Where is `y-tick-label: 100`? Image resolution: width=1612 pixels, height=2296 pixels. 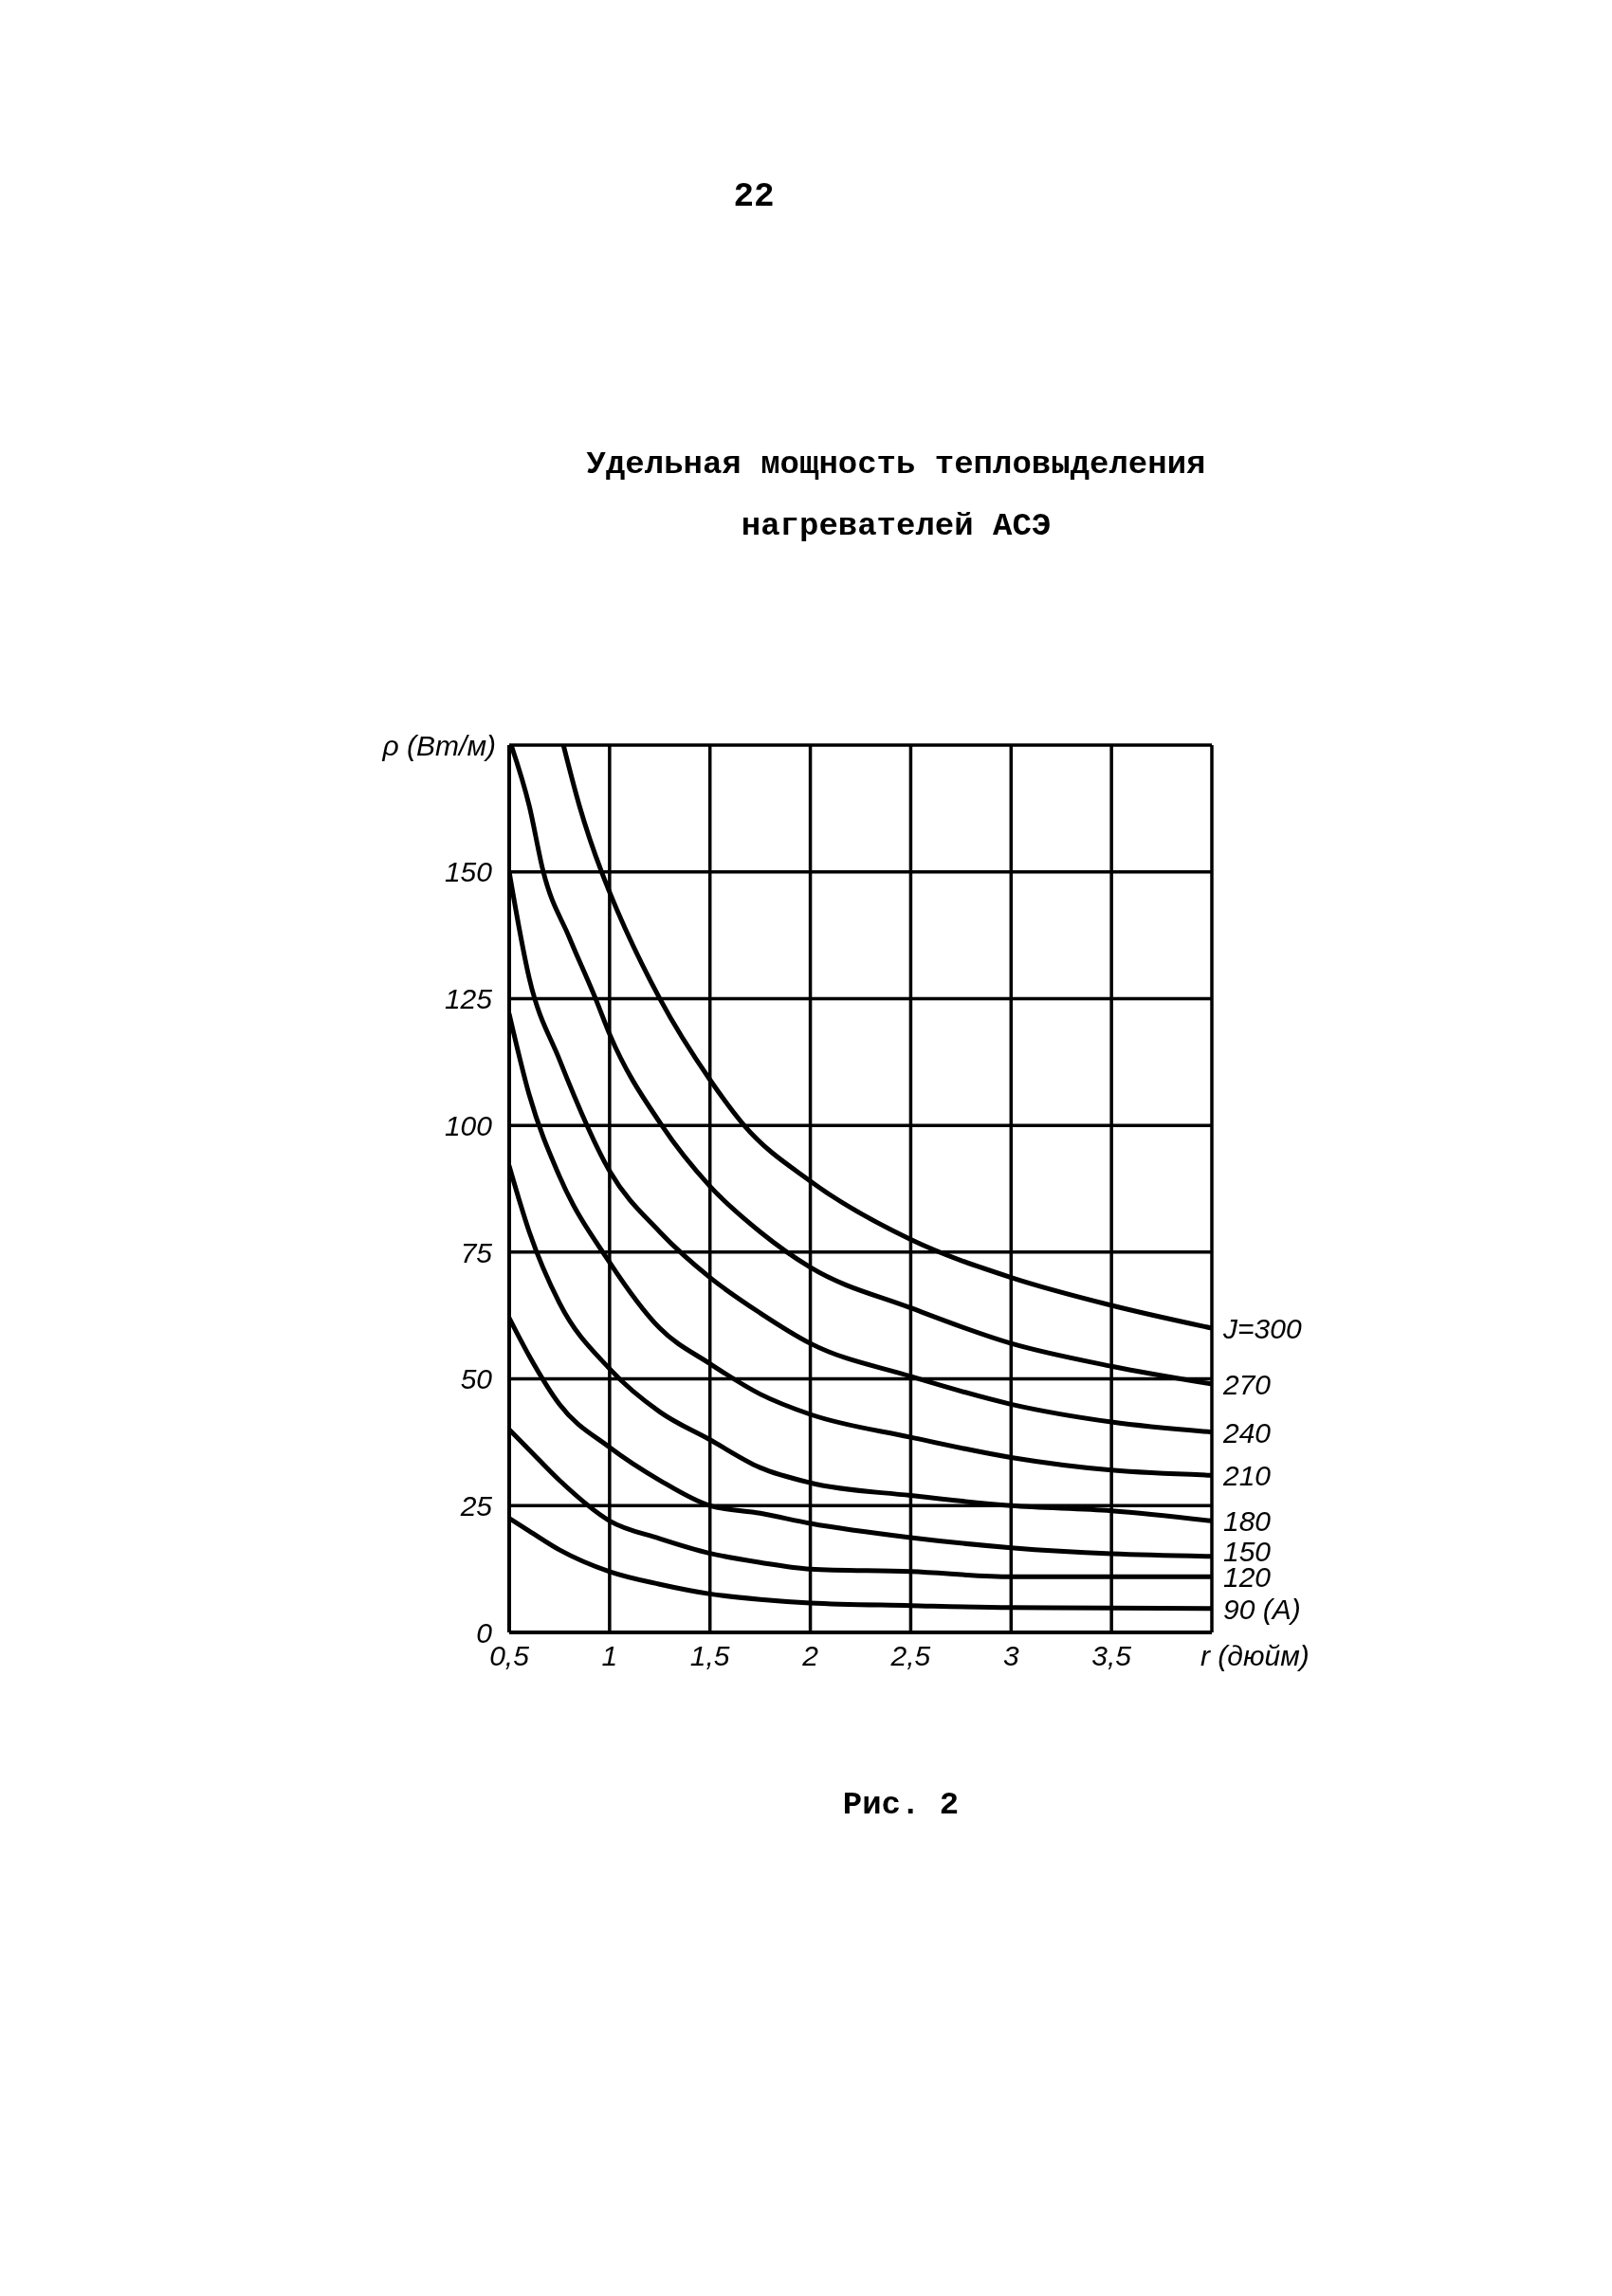 y-tick-label: 100 is located at coordinates (468, 1125).